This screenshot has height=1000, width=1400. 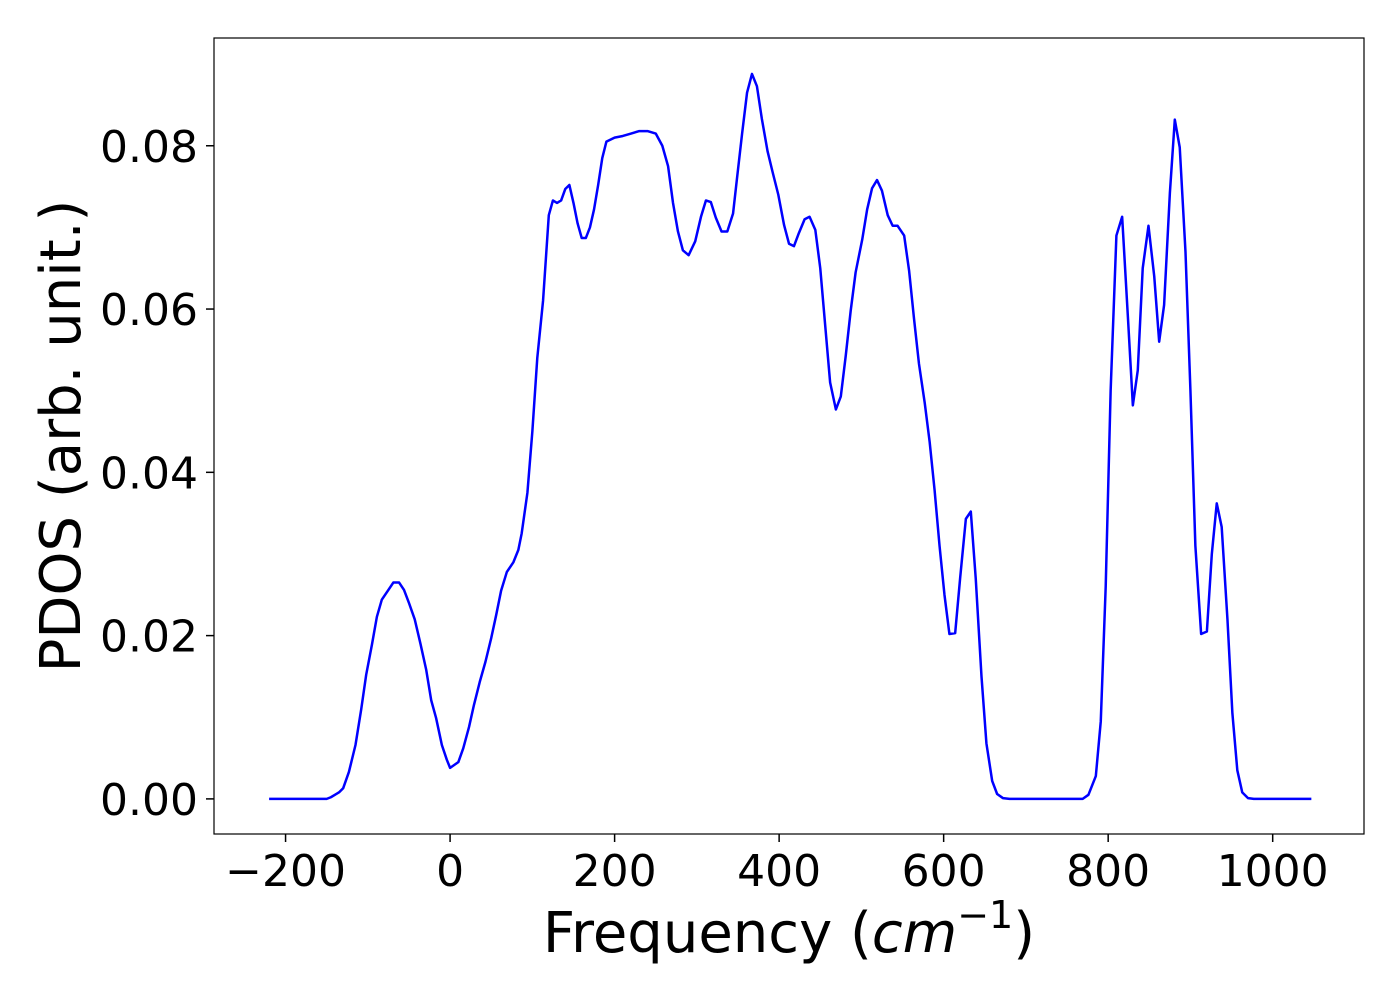 What do you see at coordinates (1273, 871) in the screenshot?
I see `x-tick-label: 1000` at bounding box center [1273, 871].